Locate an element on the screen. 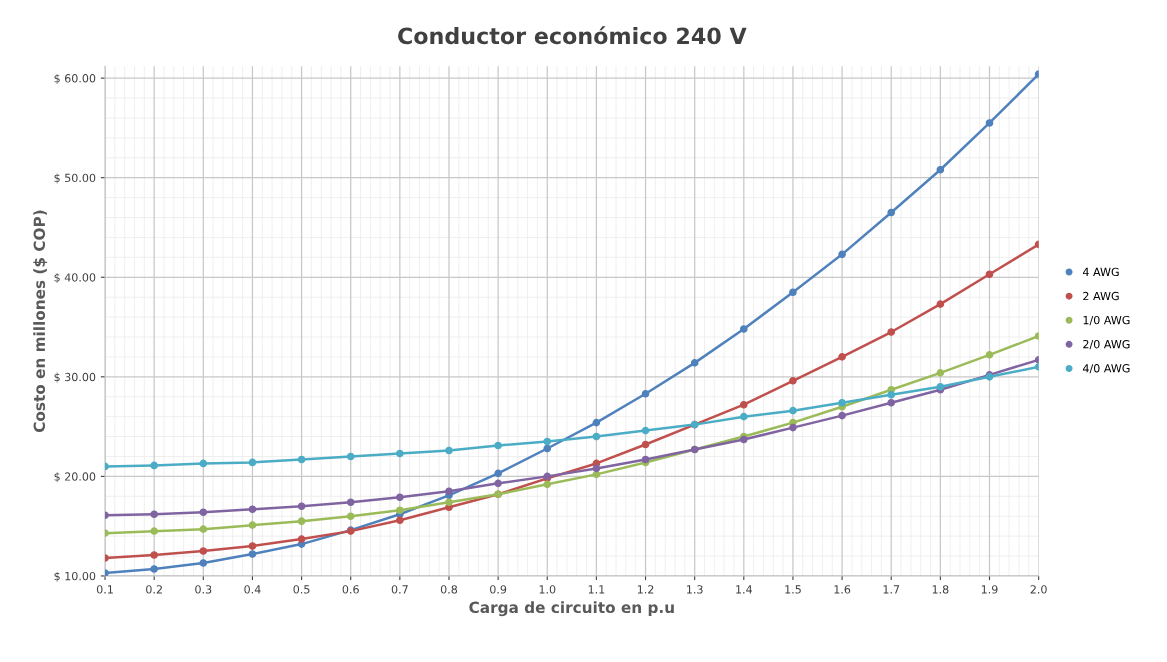  x-tick-label: 0.7 is located at coordinates (399, 589).